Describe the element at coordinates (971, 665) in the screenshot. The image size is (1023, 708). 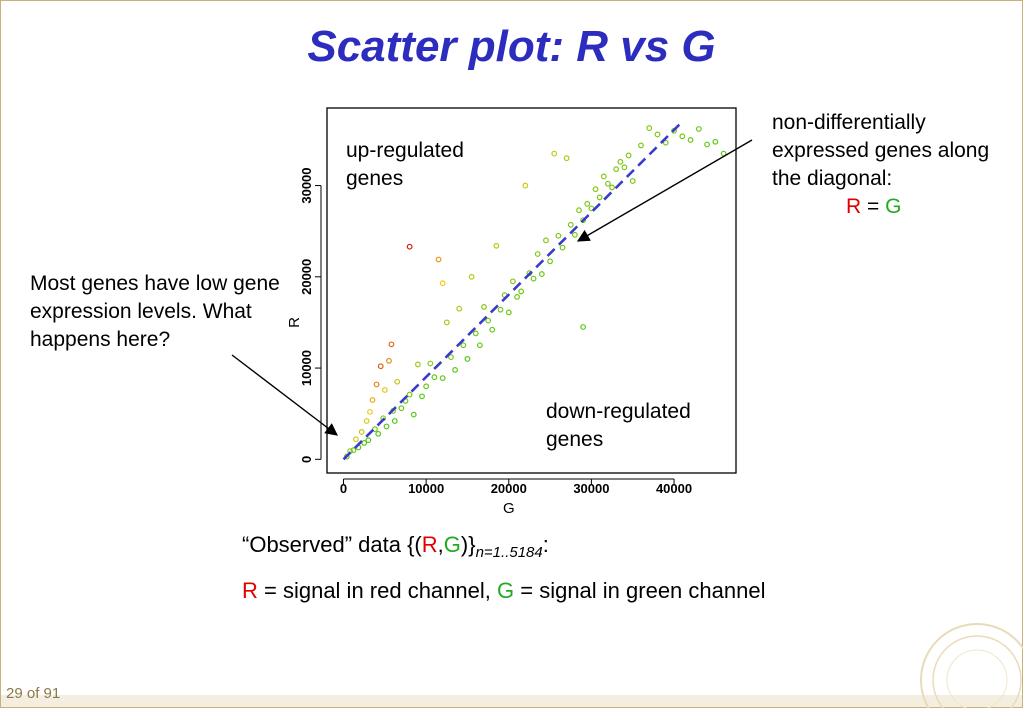
I see `university-seal-watermark` at that location.